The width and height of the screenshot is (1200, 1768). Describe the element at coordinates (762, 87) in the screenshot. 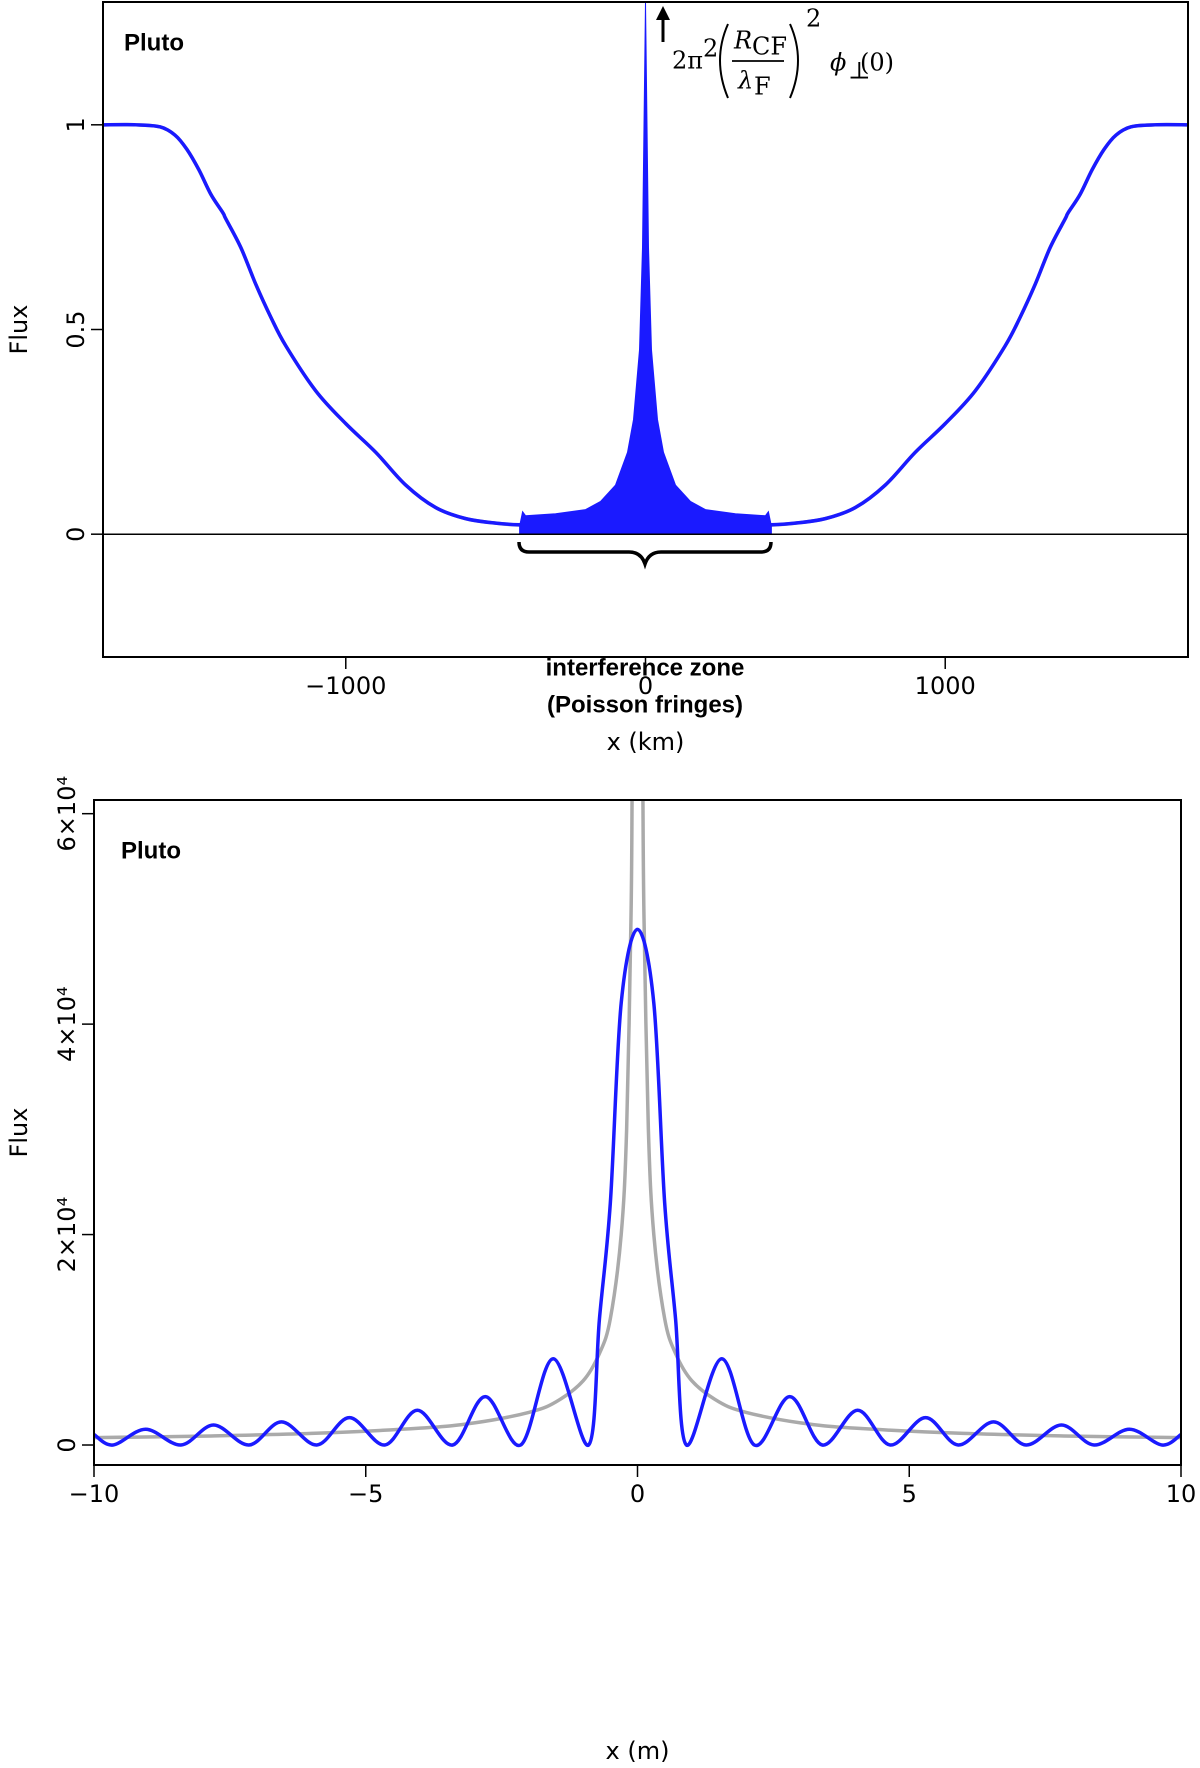

I see `formula-part: F` at that location.